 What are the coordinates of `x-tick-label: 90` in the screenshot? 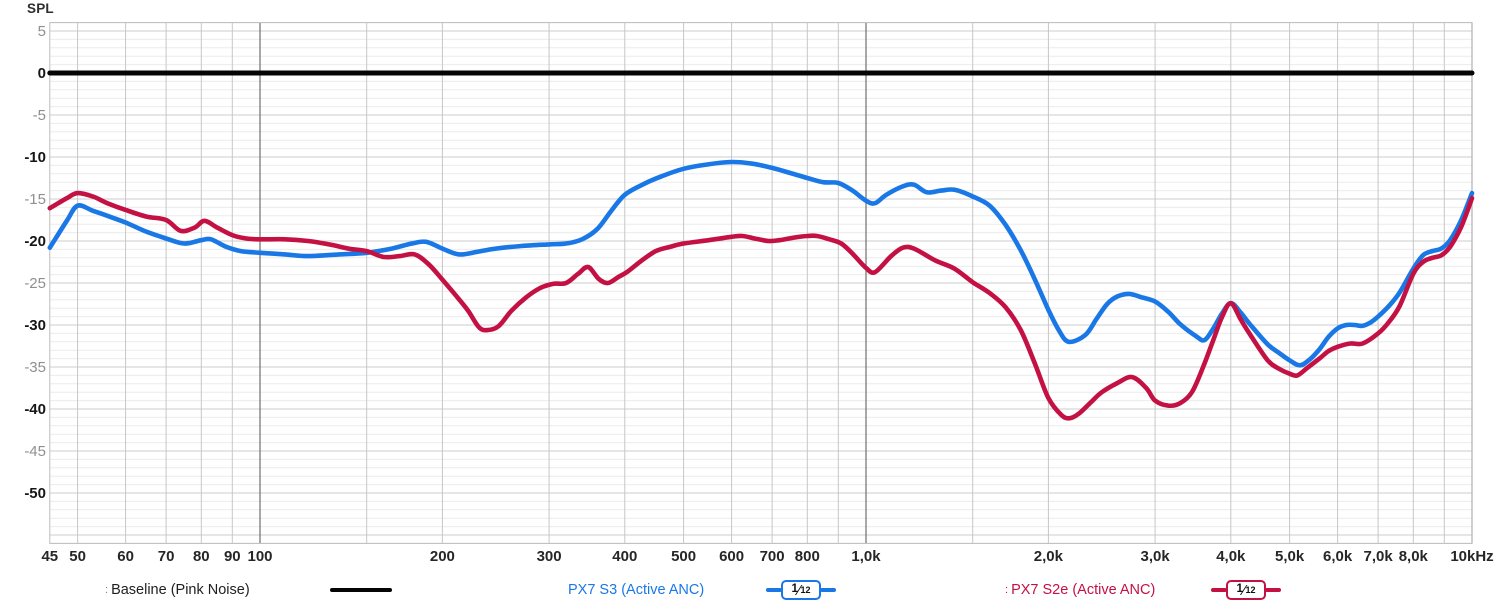 It's located at (232, 556).